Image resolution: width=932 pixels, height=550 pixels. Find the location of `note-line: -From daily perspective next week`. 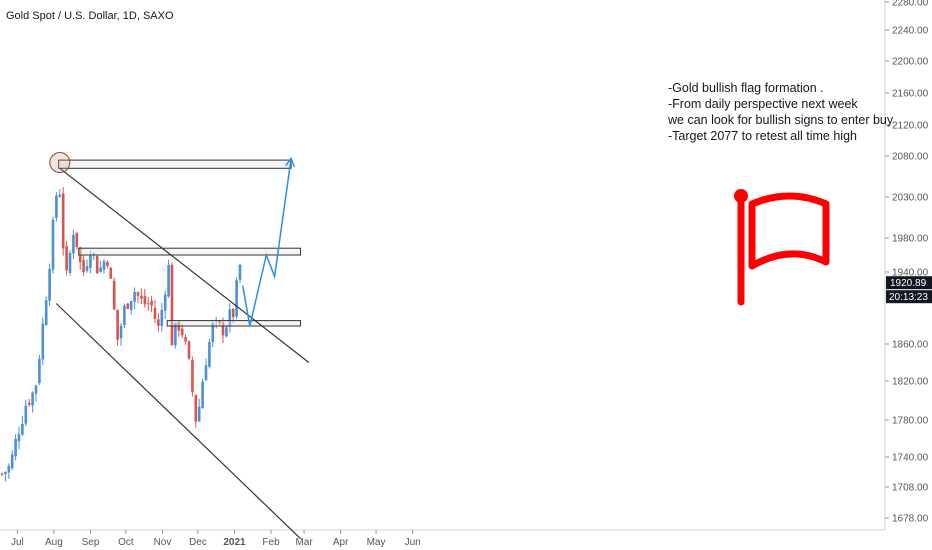

note-line: -From daily perspective next week is located at coordinates (763, 104).